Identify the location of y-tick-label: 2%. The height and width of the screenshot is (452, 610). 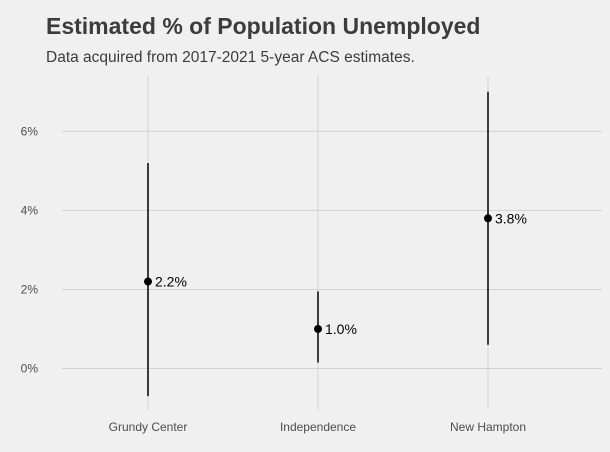
(30, 289).